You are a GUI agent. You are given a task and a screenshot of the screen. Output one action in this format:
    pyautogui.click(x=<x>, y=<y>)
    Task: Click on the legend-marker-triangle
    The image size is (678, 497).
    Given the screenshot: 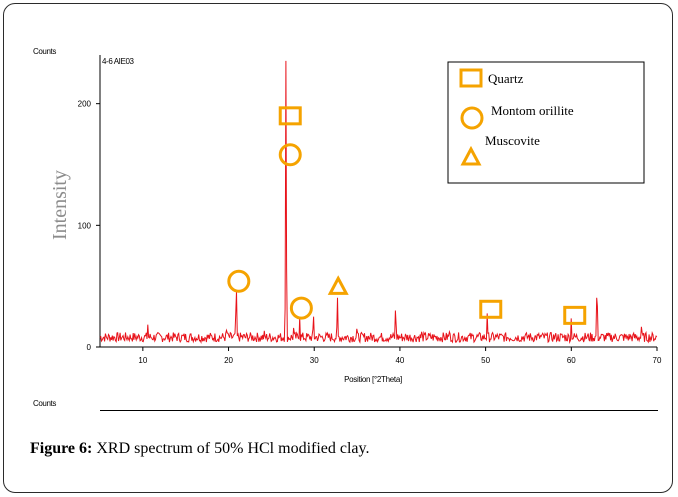 What is the action you would take?
    pyautogui.click(x=471, y=155)
    